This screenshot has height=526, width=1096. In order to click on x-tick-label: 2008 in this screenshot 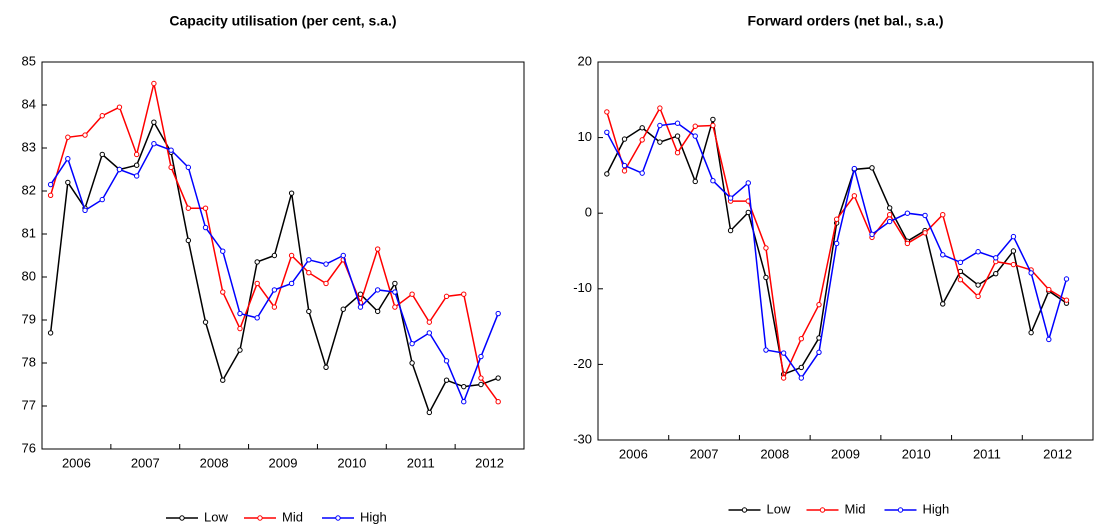, I will do `click(774, 453)`.